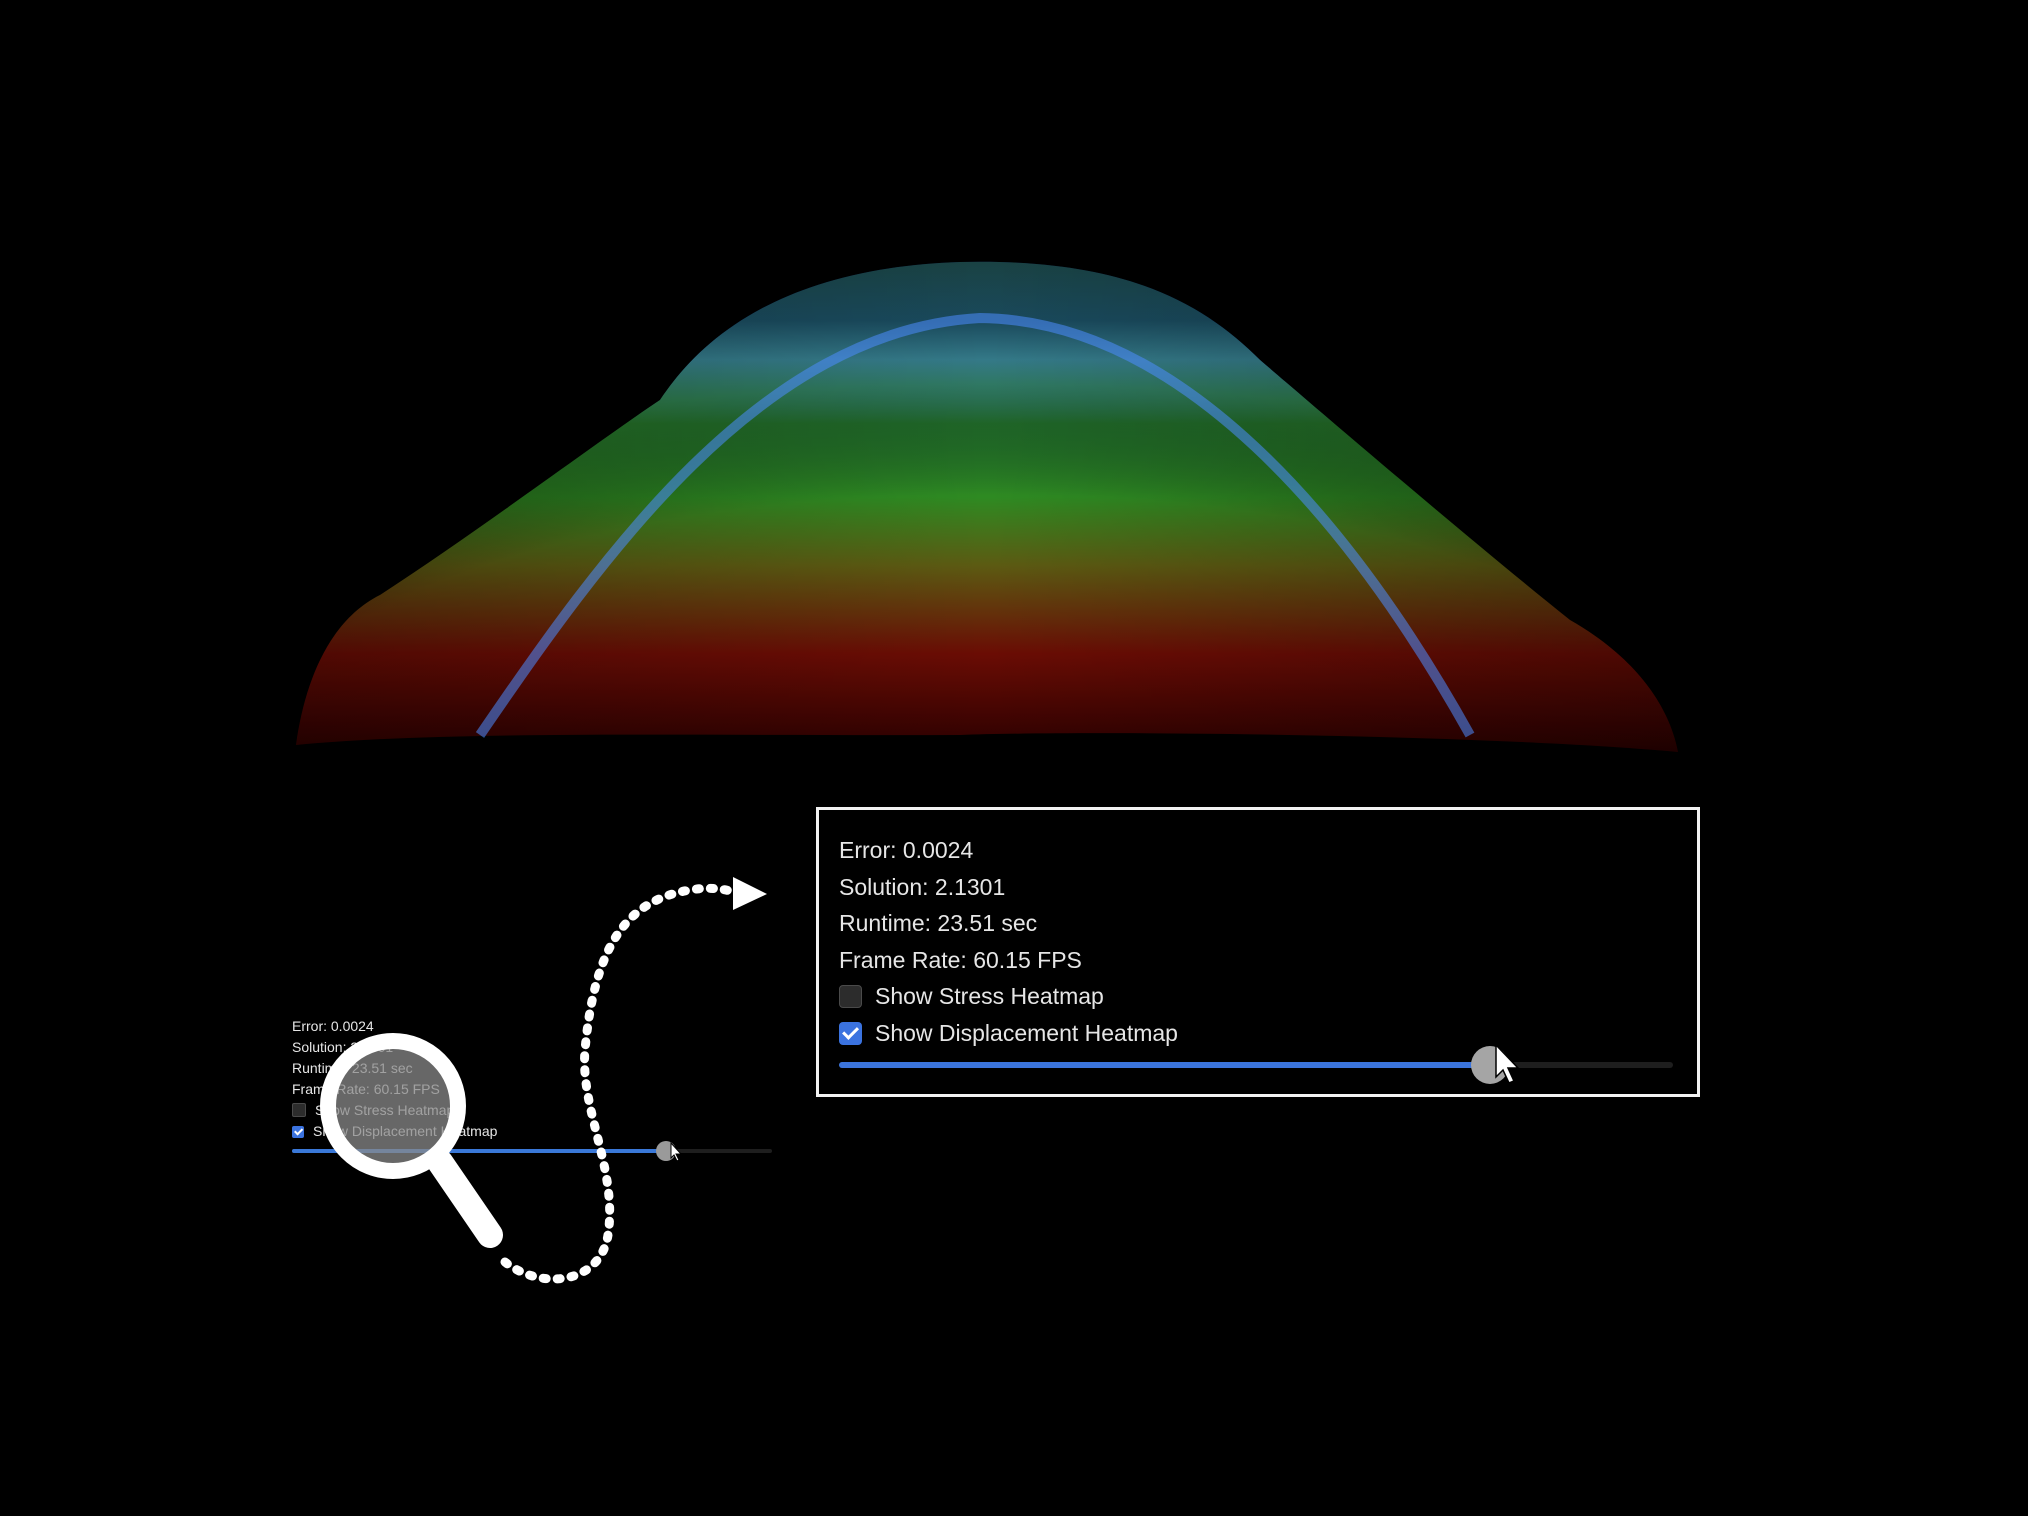 Image resolution: width=2028 pixels, height=1516 pixels. Describe the element at coordinates (850, 996) in the screenshot. I see `zoomed-stress-heatmap-checkbox` at that location.